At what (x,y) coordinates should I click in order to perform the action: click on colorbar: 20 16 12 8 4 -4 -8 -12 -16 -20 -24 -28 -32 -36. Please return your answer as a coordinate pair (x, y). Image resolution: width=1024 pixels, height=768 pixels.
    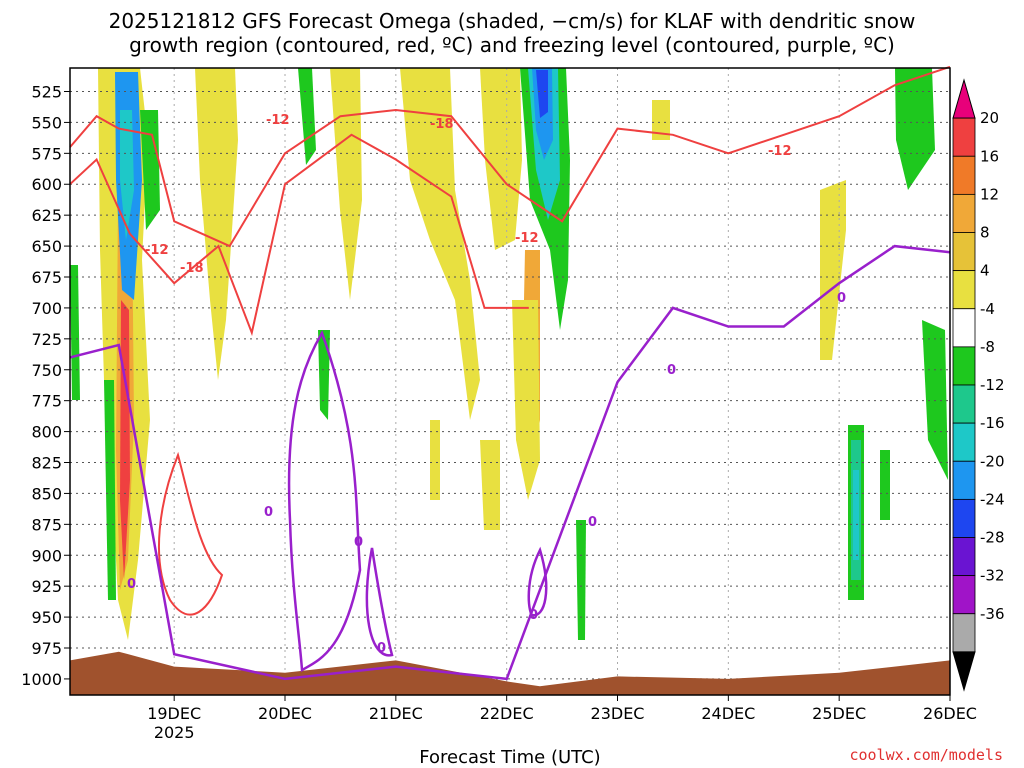
    Looking at the image, I should click on (978, 385).